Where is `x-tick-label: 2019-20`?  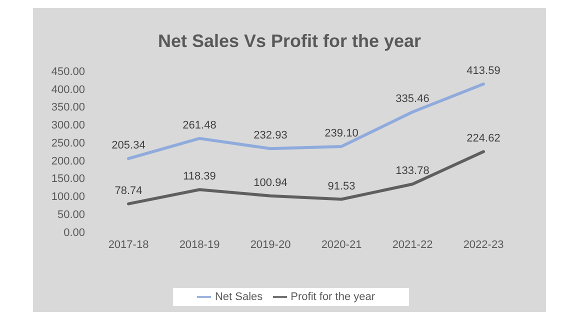 x-tick-label: 2019-20 is located at coordinates (270, 244).